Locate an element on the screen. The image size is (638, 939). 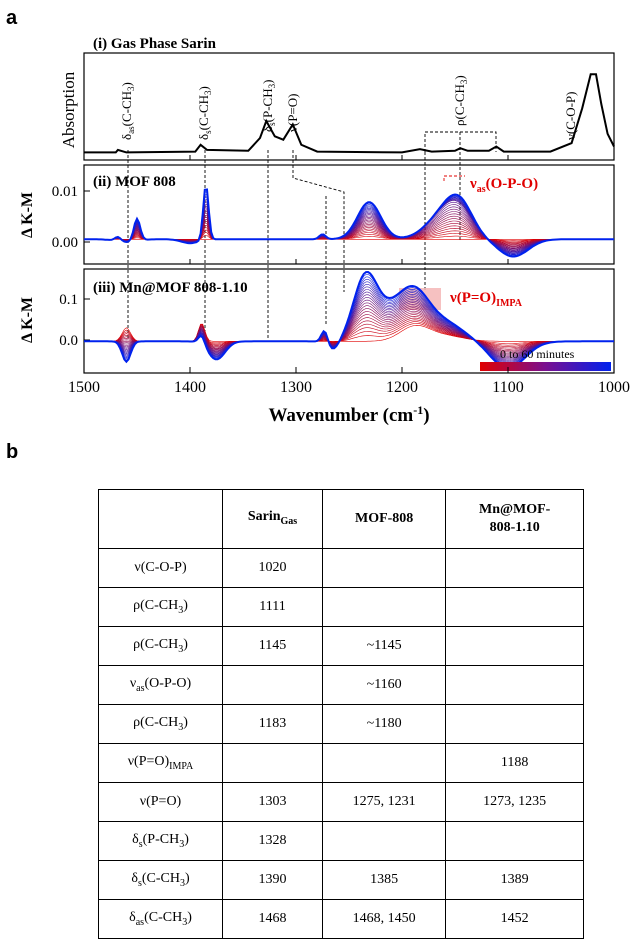
mof808-spectrum-line is located at coordinates (349, 223).